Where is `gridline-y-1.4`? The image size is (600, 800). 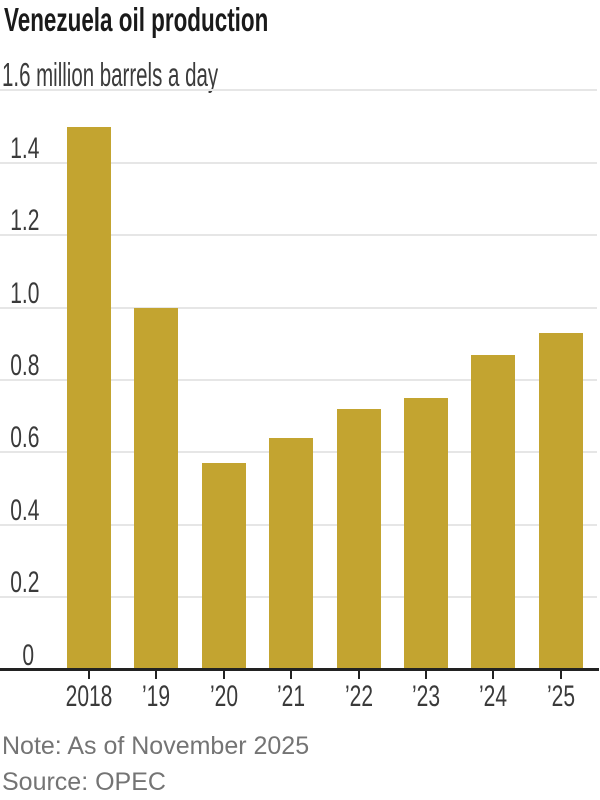
gridline-y-1.4 is located at coordinates (298, 162).